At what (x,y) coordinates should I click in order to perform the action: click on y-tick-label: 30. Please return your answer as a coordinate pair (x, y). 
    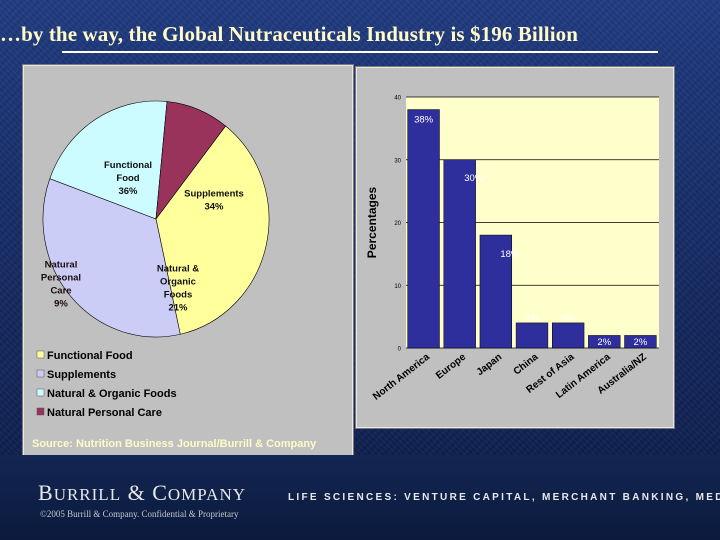
    Looking at the image, I should click on (397, 161).